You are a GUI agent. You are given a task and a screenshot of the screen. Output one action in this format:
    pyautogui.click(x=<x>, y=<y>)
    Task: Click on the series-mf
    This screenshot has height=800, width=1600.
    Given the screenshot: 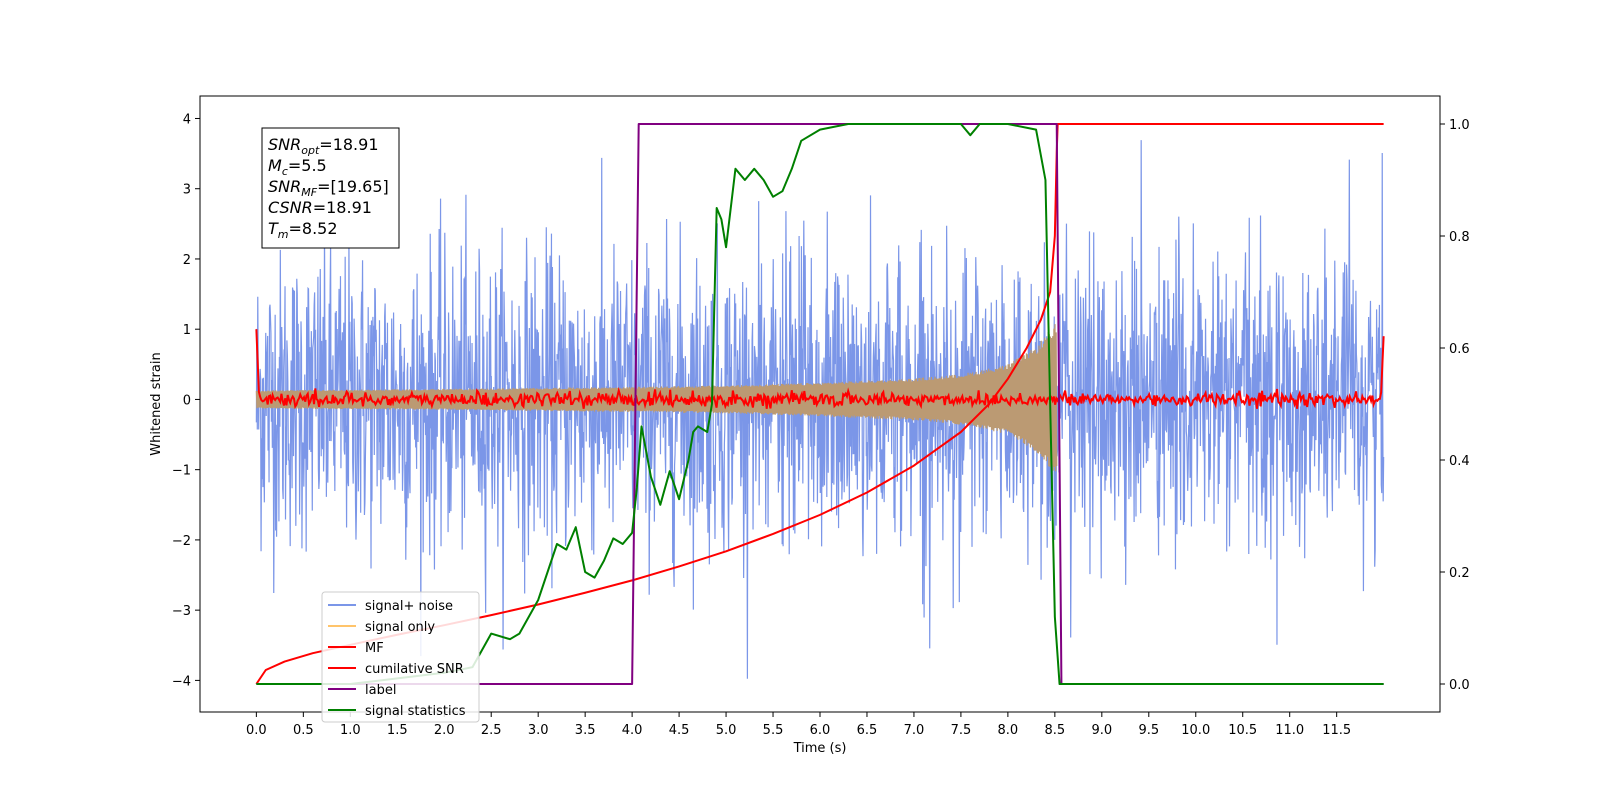 What is the action you would take?
    pyautogui.click(x=820, y=369)
    